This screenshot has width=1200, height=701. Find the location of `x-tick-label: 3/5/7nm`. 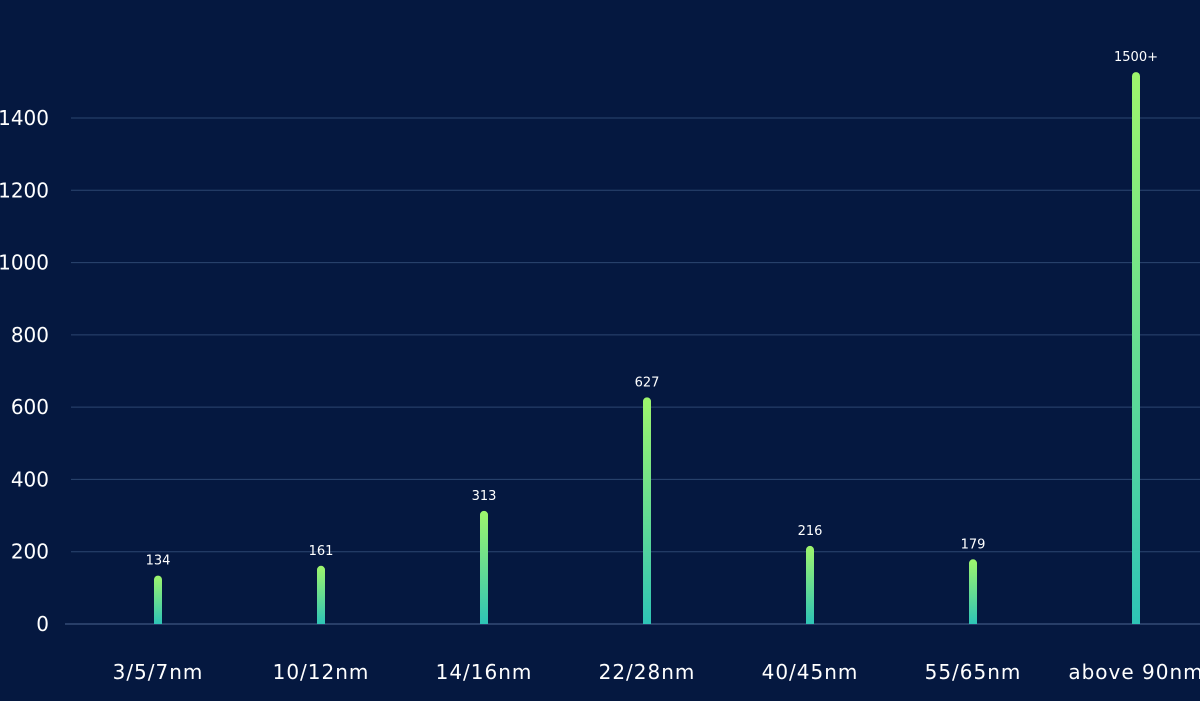

x-tick-label: 3/5/7nm is located at coordinates (158, 672).